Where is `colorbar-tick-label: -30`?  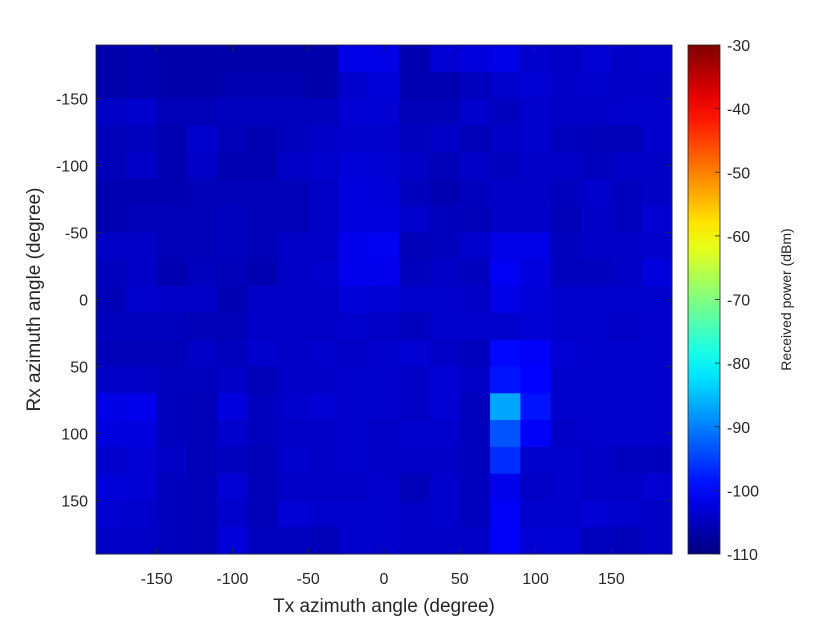 colorbar-tick-label: -30 is located at coordinates (738, 46).